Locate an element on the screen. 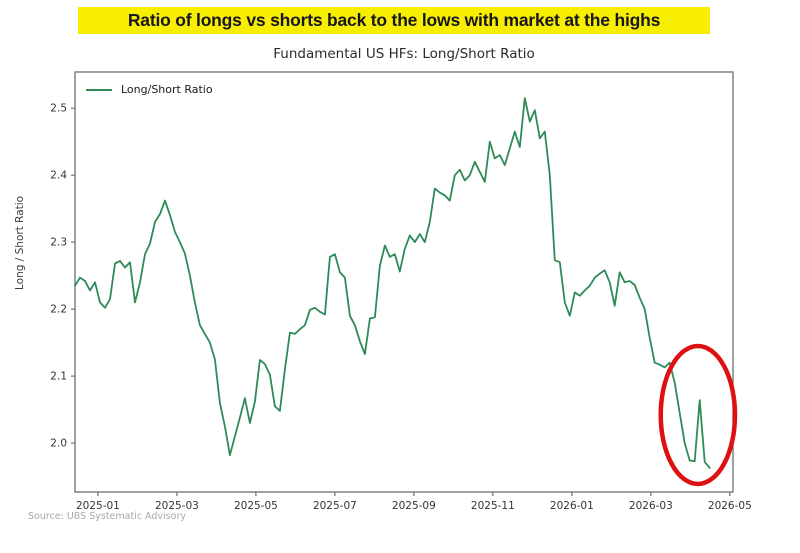 Image resolution: width=800 pixels, height=553 pixels. highlight-ellipse-annotation is located at coordinates (698, 415).